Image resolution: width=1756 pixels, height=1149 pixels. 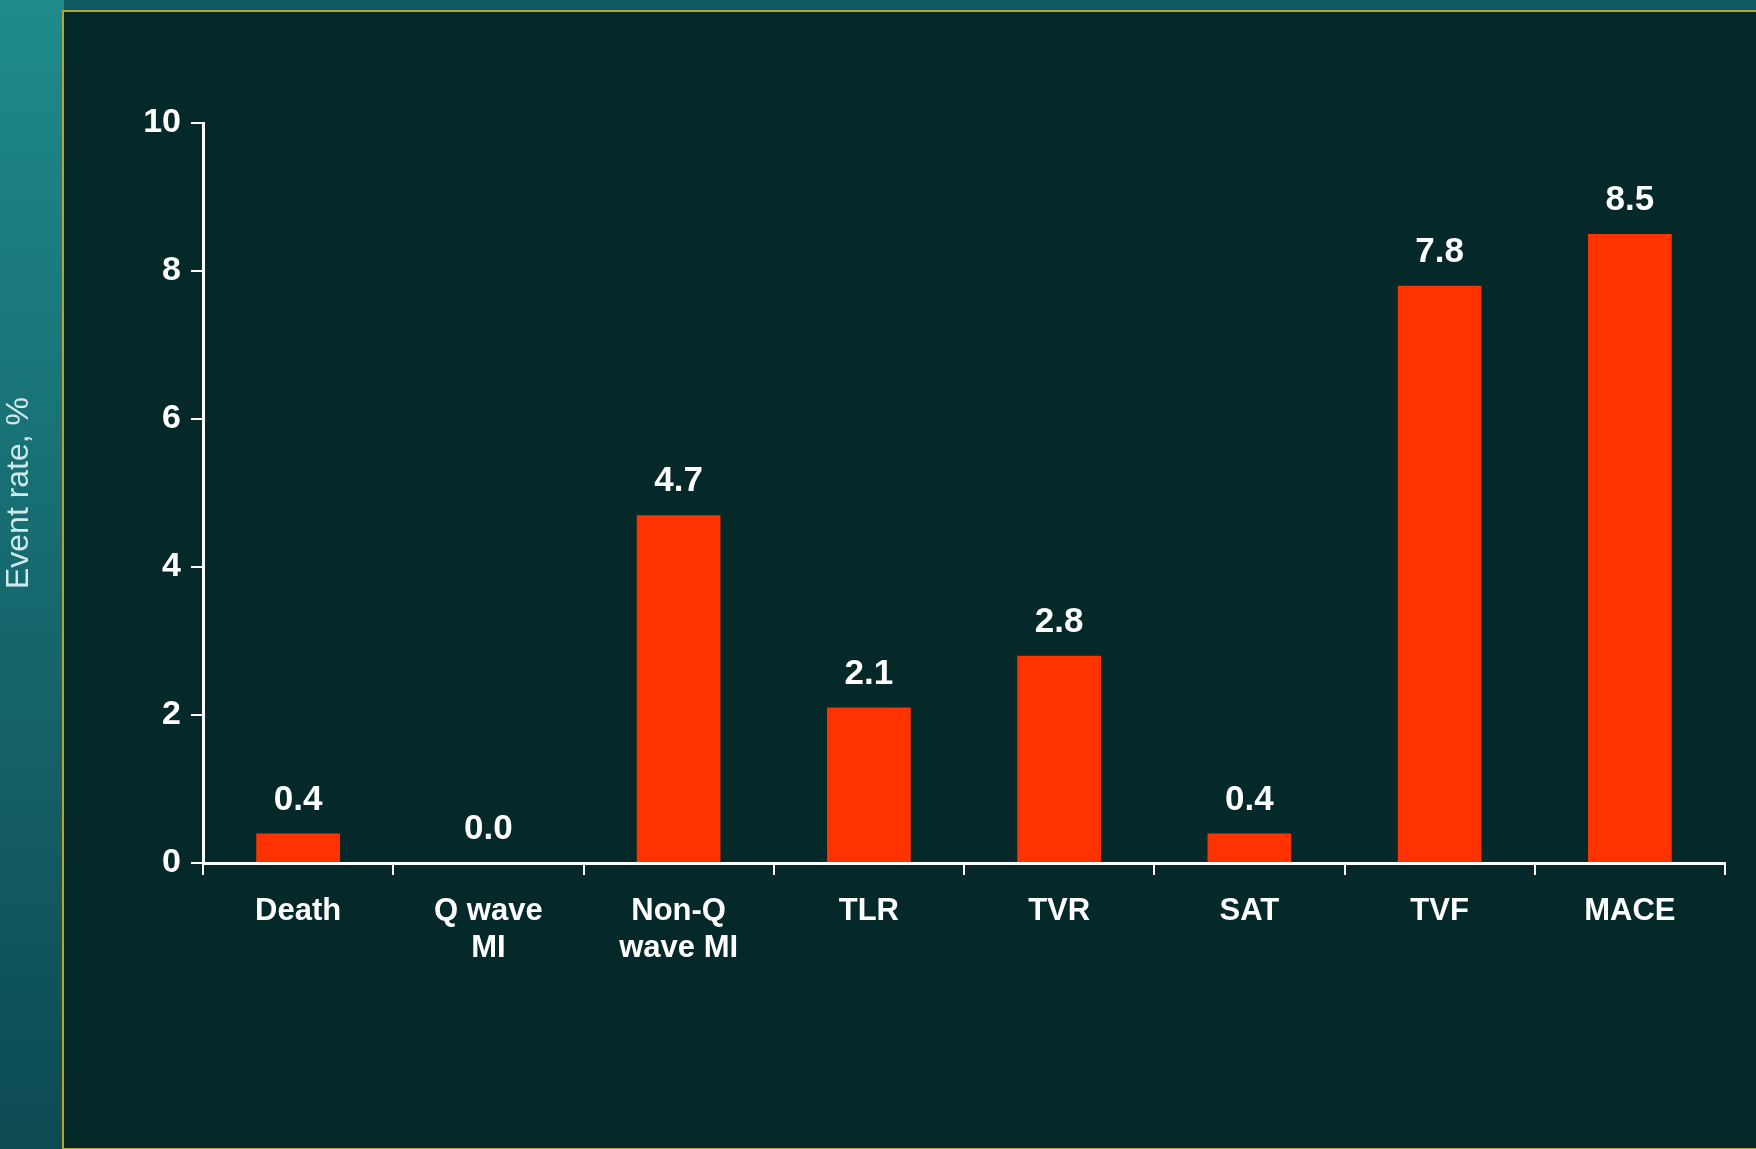 I want to click on data-label: 8.5, so click(x=1630, y=198).